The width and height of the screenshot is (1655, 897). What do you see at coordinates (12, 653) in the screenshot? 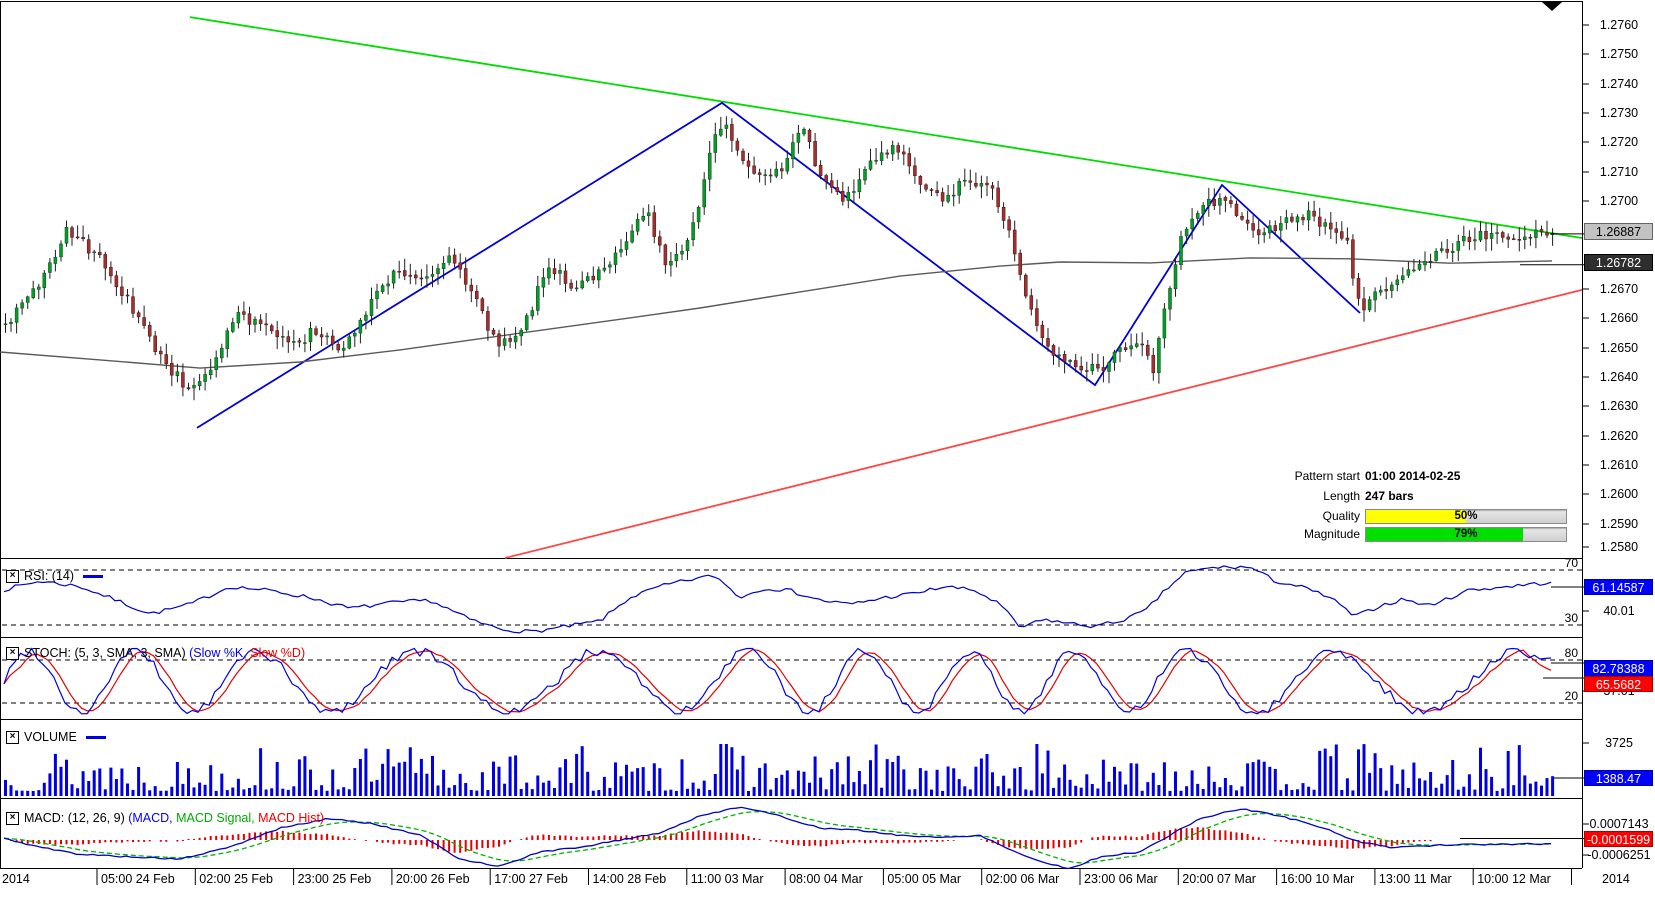
I see `stoch-visibility-checkbox: ×` at bounding box center [12, 653].